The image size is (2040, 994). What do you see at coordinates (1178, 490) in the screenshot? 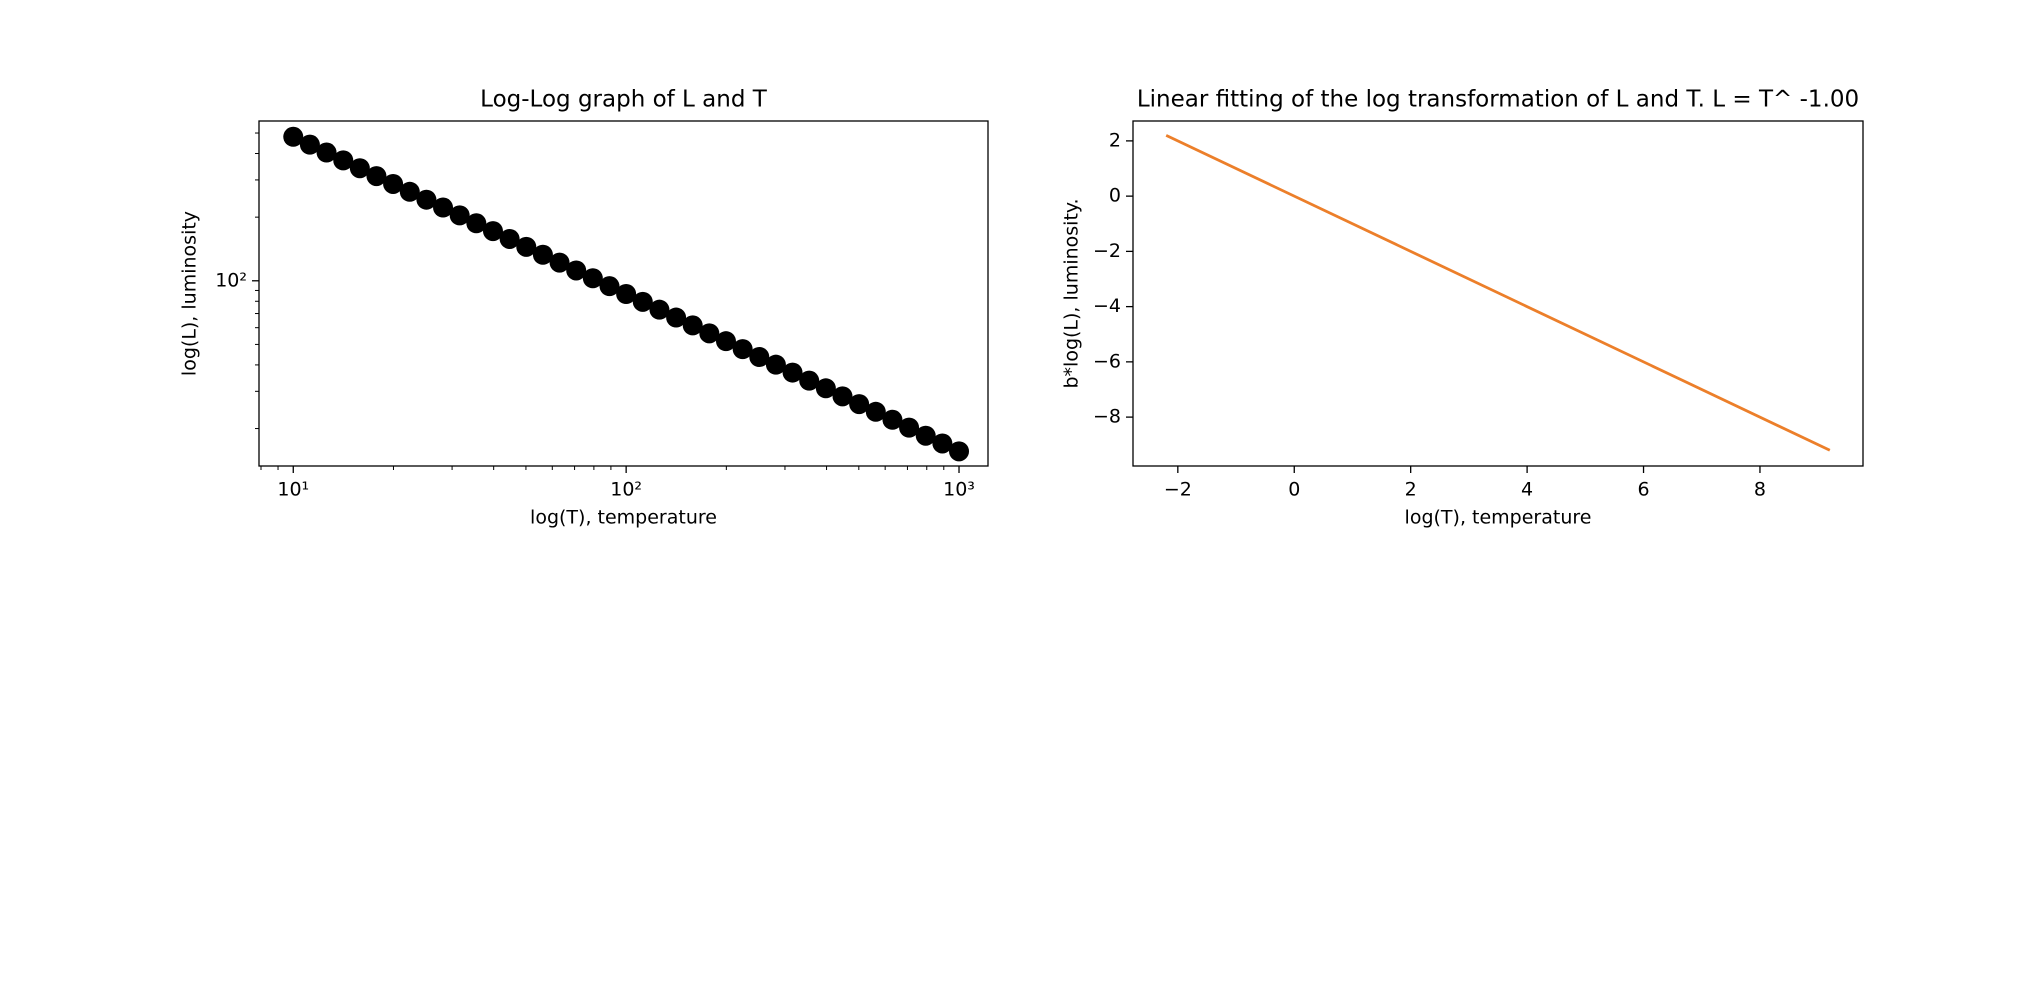
I see `x-tick-label: −2` at bounding box center [1178, 490].